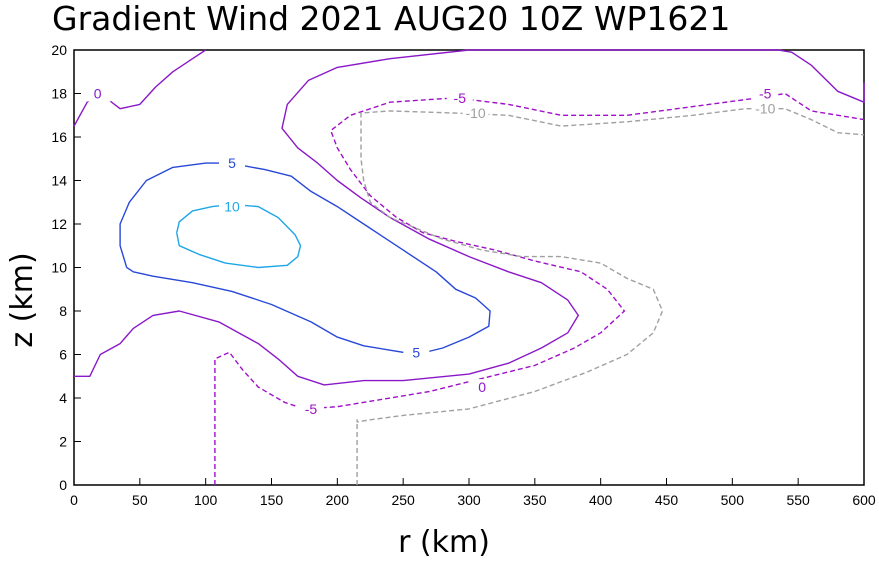  What do you see at coordinates (733, 500) in the screenshot?
I see `x-tick-label: 500` at bounding box center [733, 500].